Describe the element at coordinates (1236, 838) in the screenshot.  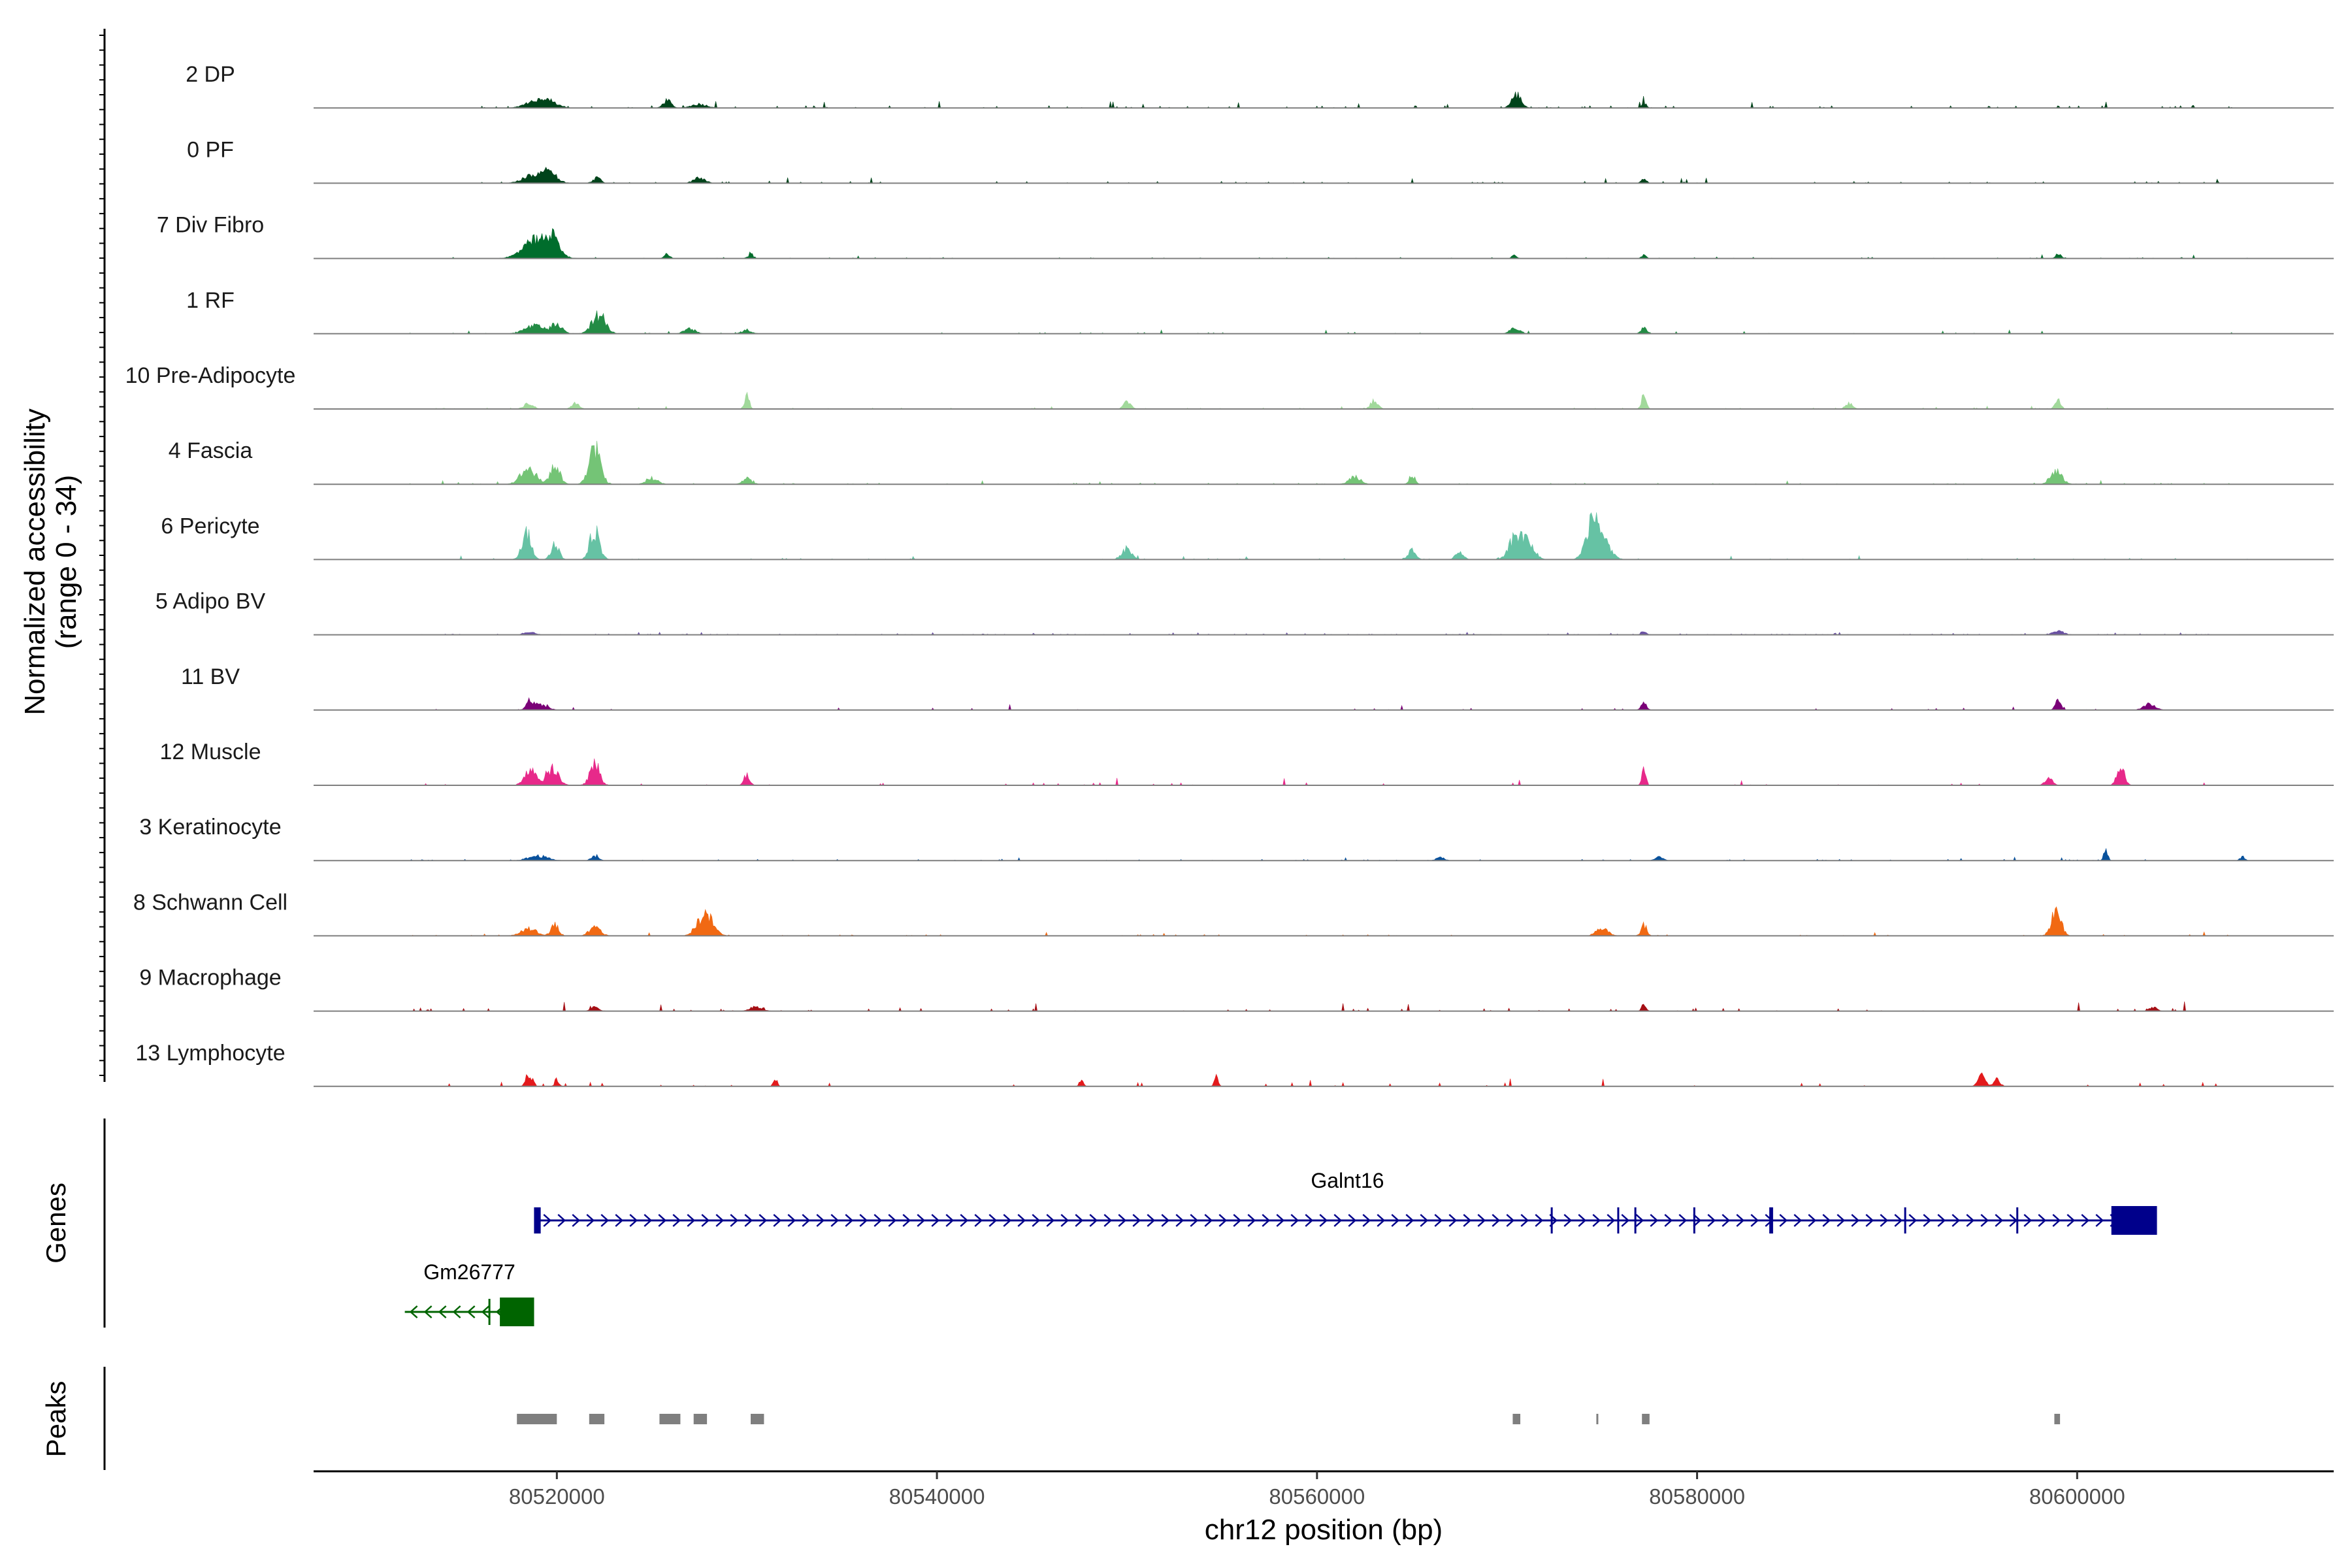
I see `track-3-keratinocyte: 3 Keratinocyte` at that location.